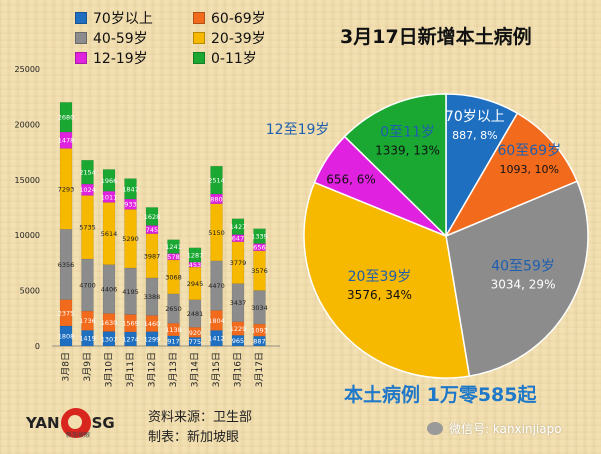 The width and height of the screenshot is (601, 454). Describe the element at coordinates (380, 277) in the screenshot. I see `pie-slice-name-label: 20至39岁` at that location.